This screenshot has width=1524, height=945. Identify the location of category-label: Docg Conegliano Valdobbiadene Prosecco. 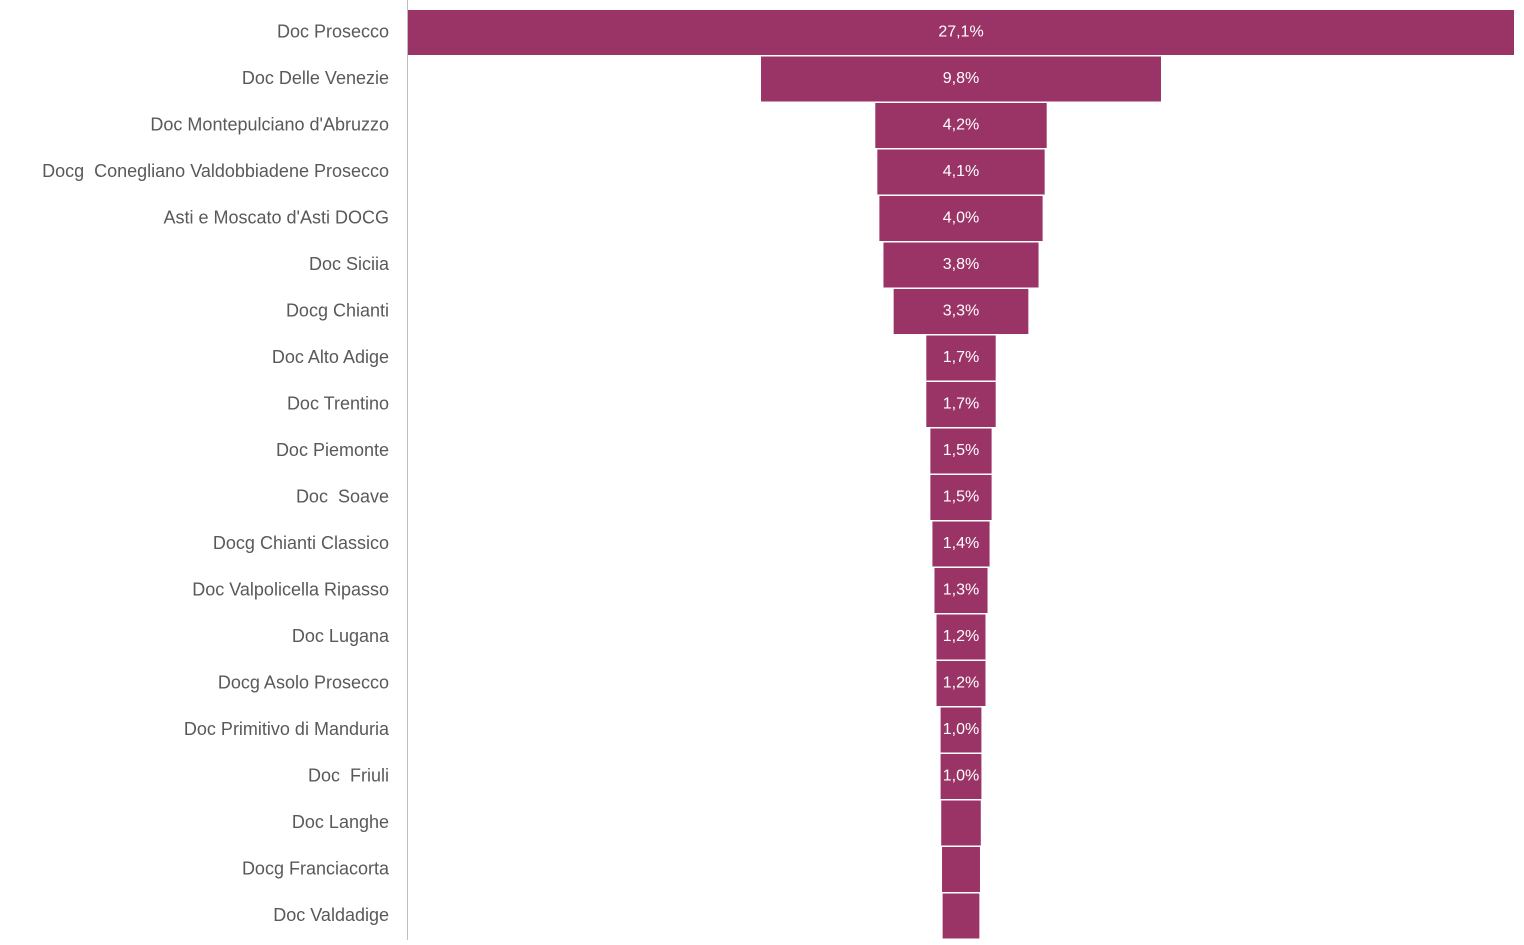
(215, 171).